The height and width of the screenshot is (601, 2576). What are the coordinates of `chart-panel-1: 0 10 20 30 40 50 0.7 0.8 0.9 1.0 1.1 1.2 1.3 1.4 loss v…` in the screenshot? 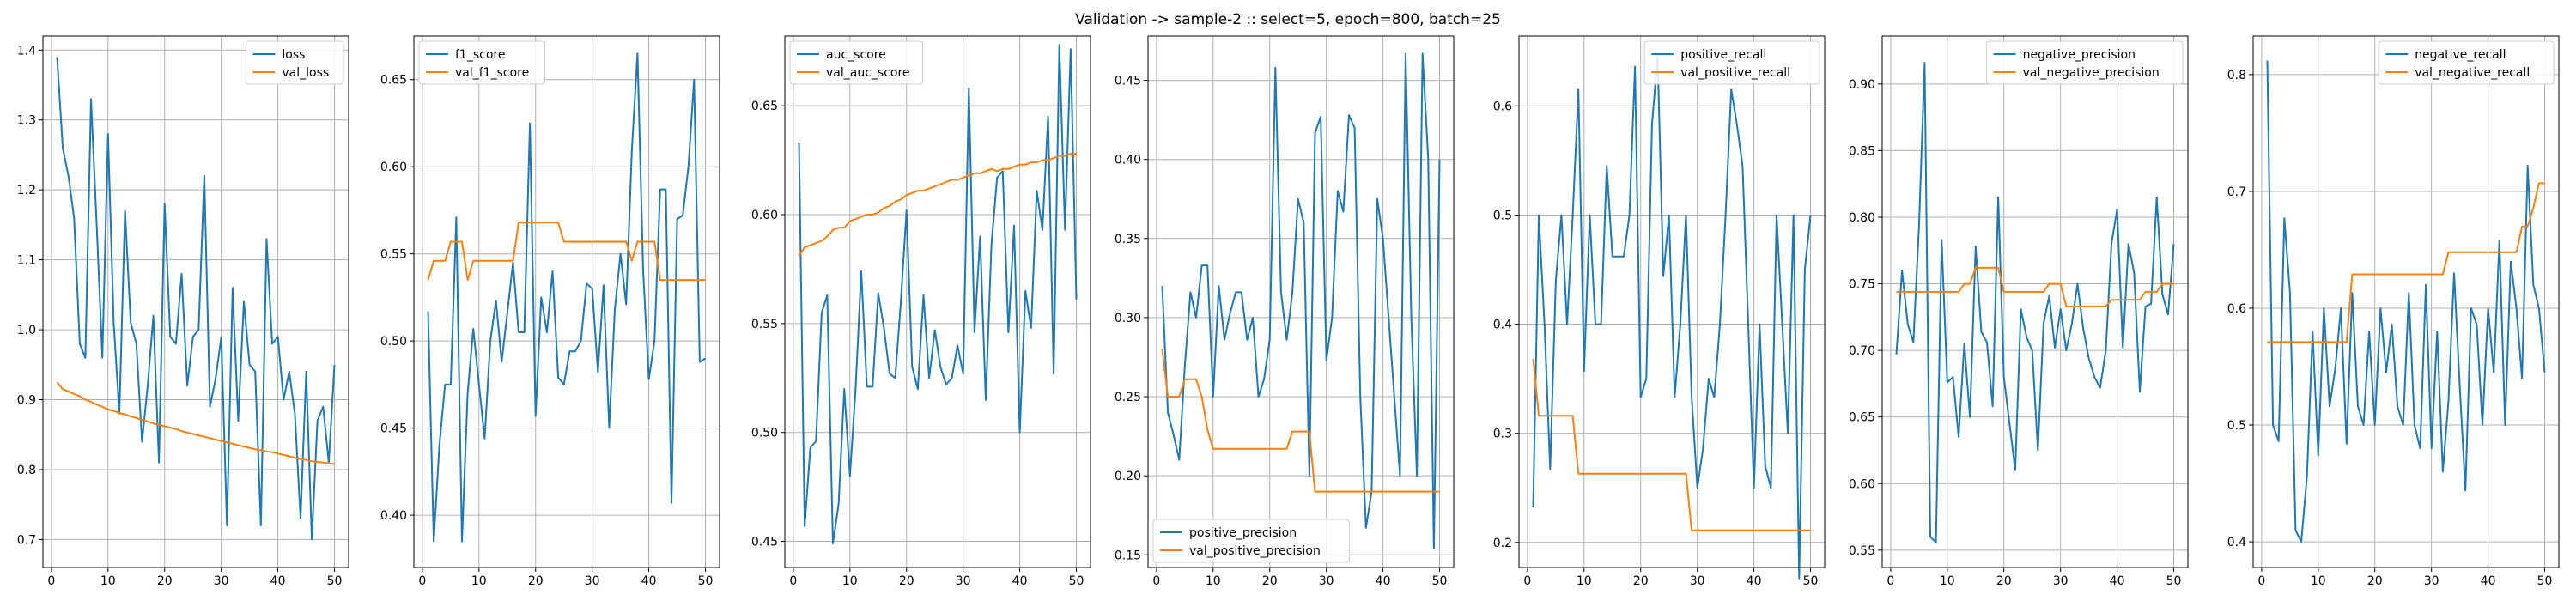 It's located at (183, 311).